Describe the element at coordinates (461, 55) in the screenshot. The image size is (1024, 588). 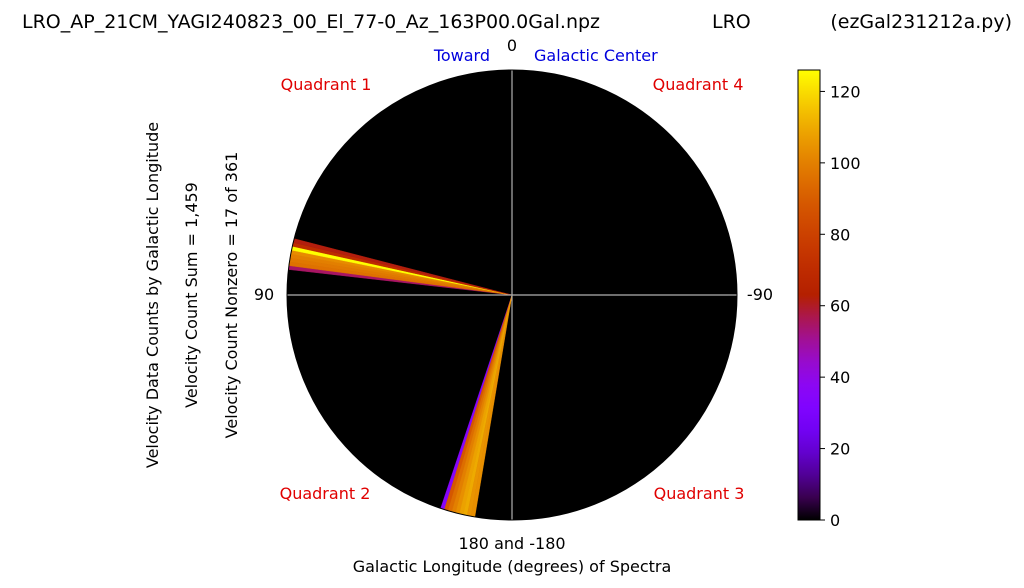
I see `toward-label: Toward` at that location.